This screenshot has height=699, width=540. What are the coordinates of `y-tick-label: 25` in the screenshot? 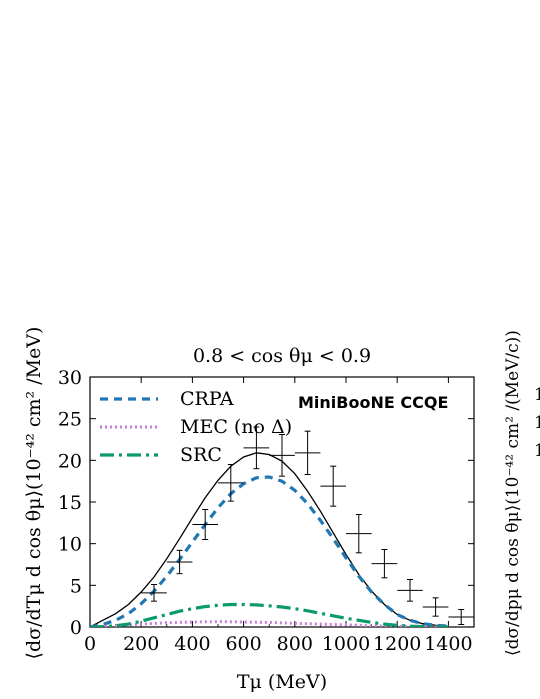 It's located at (70, 420).